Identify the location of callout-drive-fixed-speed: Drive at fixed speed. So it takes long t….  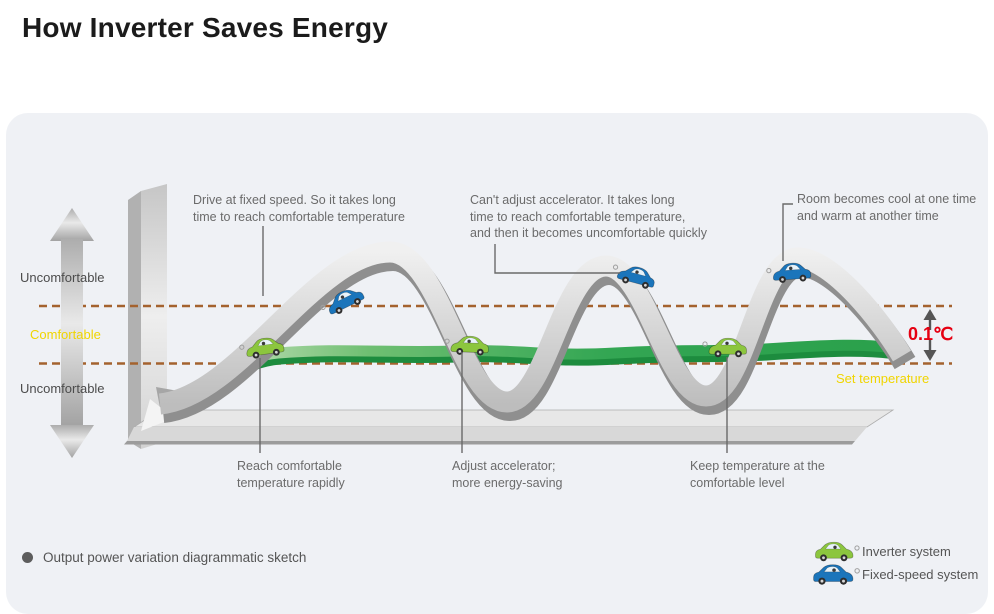
(299, 208).